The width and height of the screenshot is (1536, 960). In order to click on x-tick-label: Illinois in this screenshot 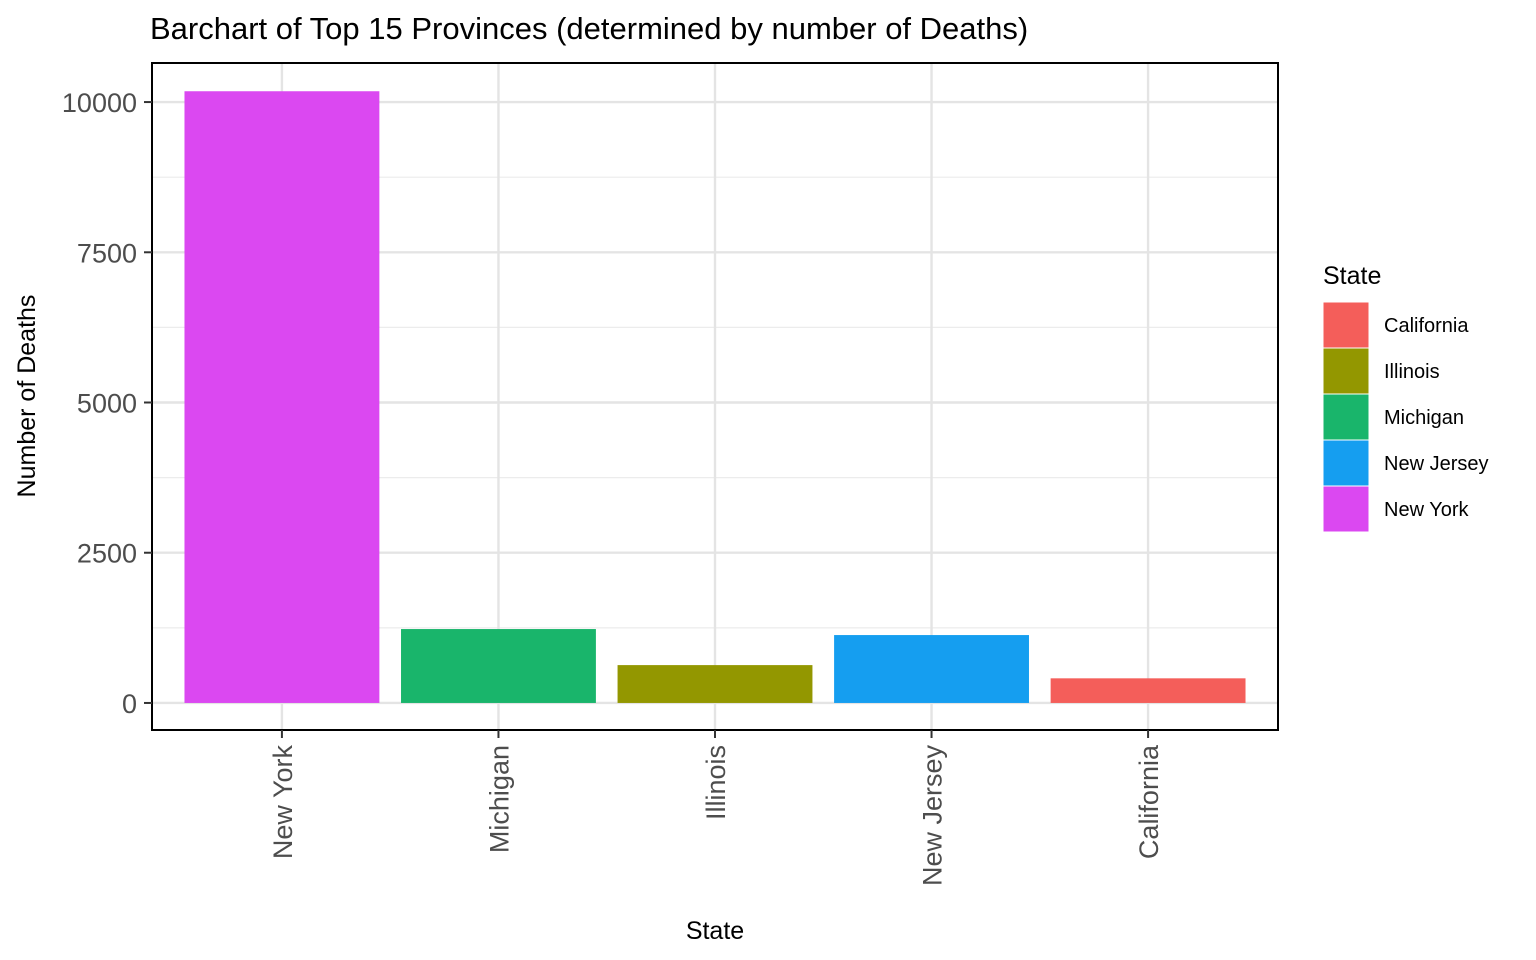, I will do `click(716, 782)`.